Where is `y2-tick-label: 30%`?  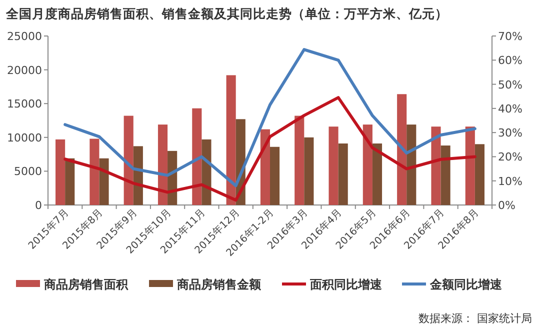 y2-tick-label: 30% is located at coordinates (510, 133).